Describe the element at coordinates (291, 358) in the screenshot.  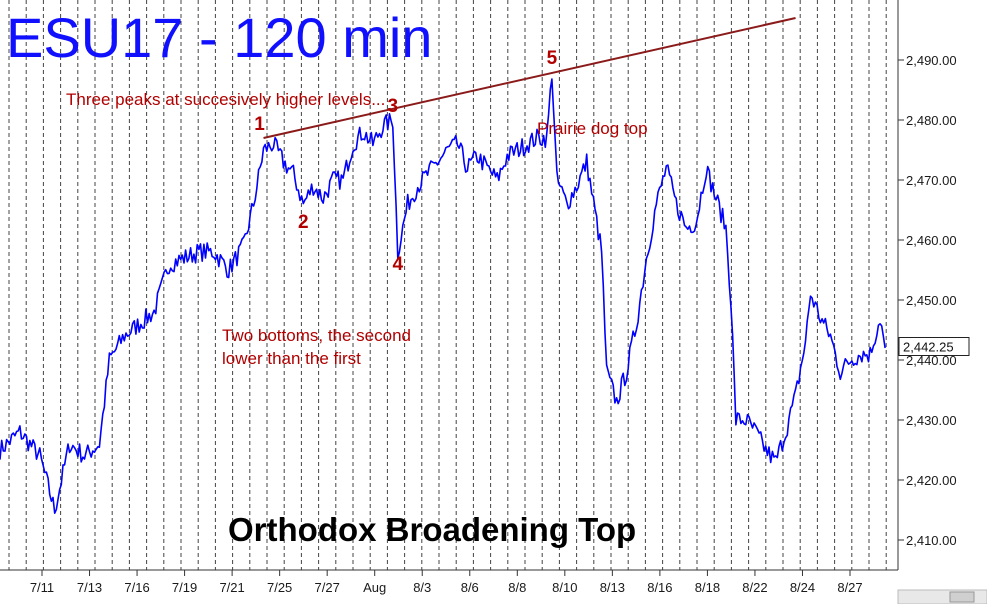
I see `bottoms-annotation-line-2: lower than the first` at that location.